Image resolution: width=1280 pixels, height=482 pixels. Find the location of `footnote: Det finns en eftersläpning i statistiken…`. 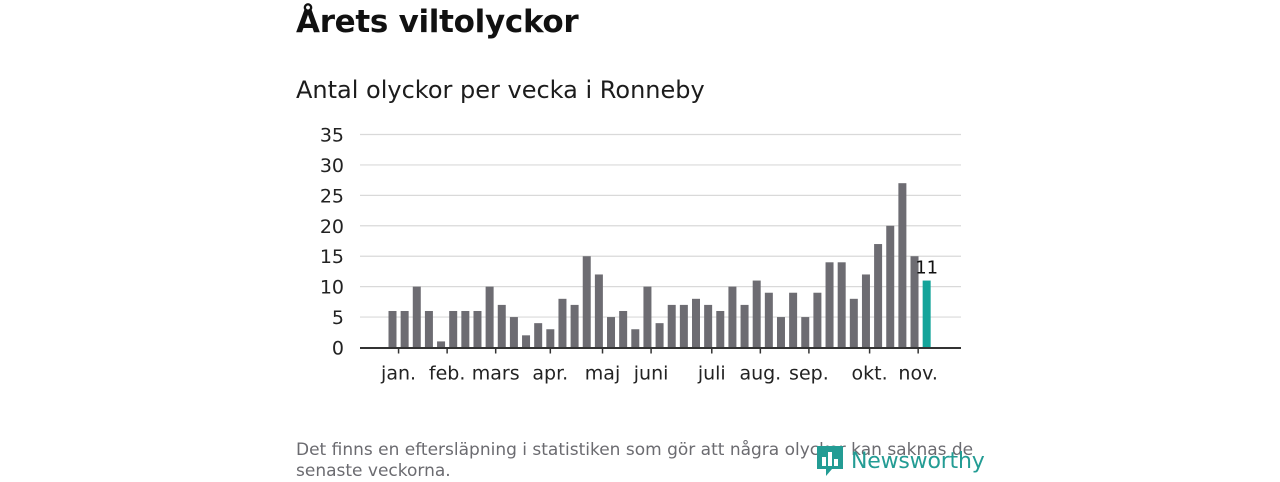

footnote: Det finns en eftersläpning i statistiken… is located at coordinates (635, 460).